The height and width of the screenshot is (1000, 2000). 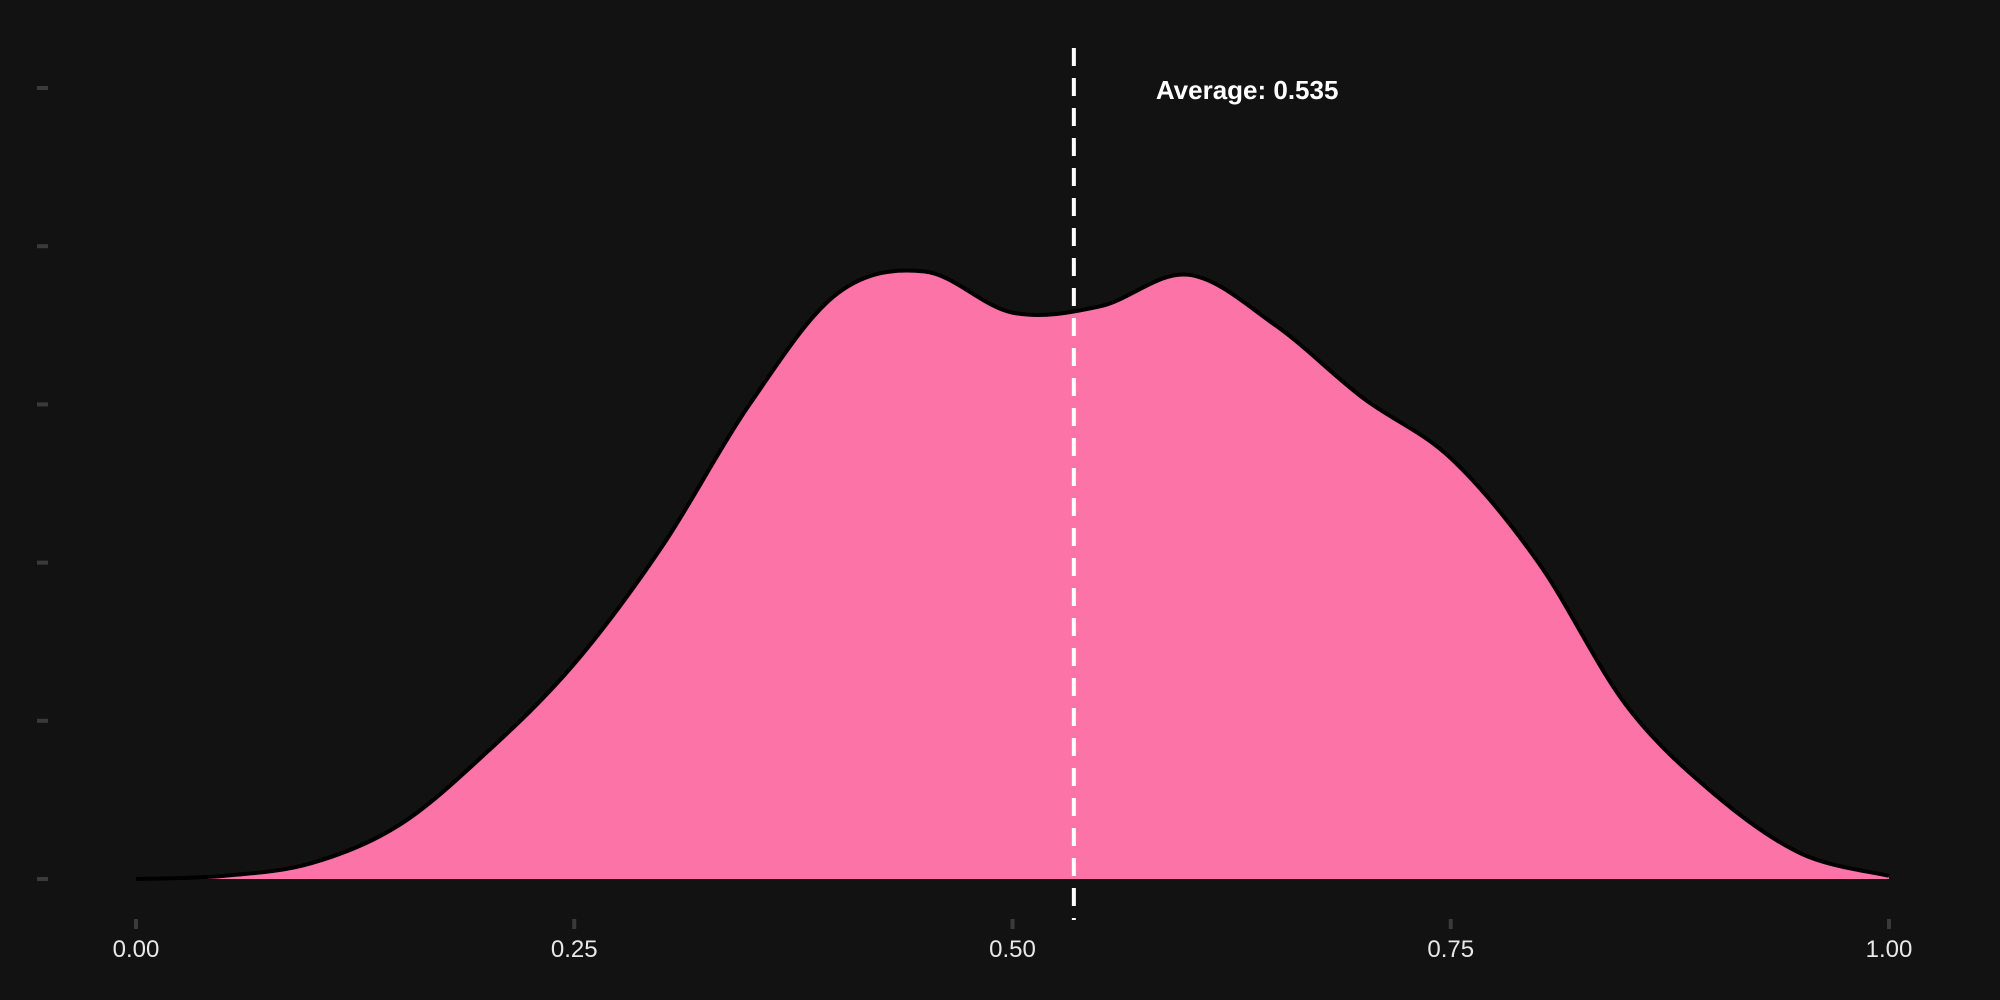 What do you see at coordinates (42, 483) in the screenshot?
I see `y-axis-ticks` at bounding box center [42, 483].